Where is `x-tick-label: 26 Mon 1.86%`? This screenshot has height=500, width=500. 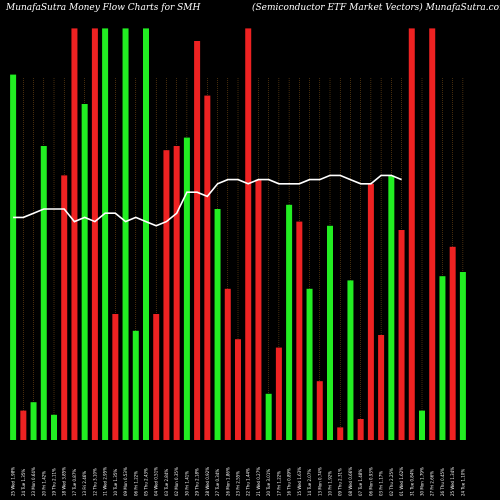
x-tick-label: 26 Mon 1.86% is located at coordinates (227, 481).